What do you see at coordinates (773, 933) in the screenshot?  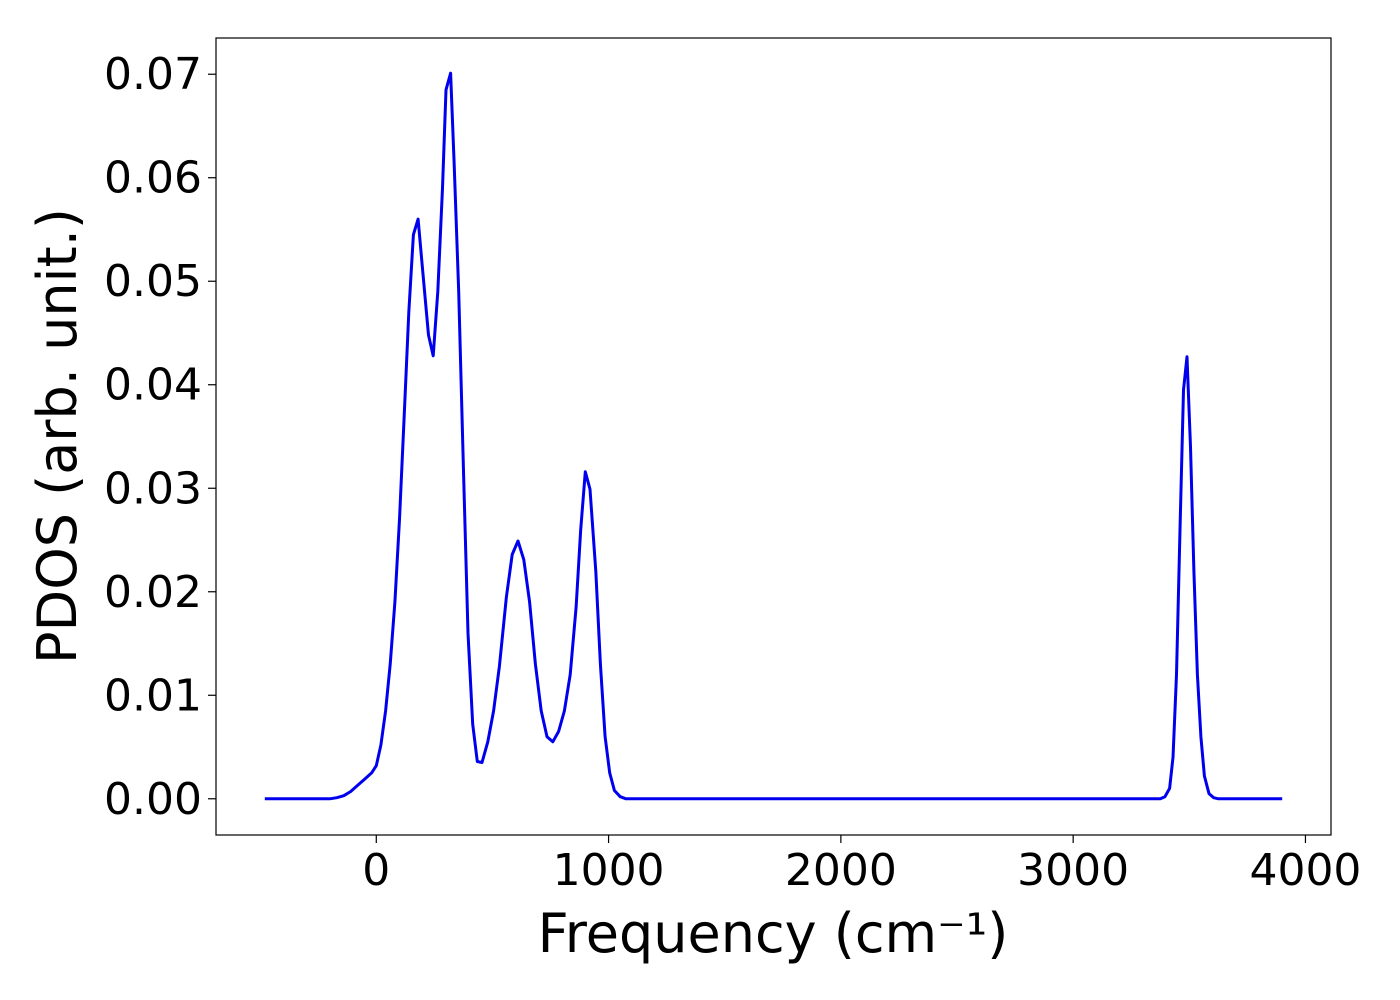 I see `x-axis-label: Frequency (cm⁻¹)` at bounding box center [773, 933].